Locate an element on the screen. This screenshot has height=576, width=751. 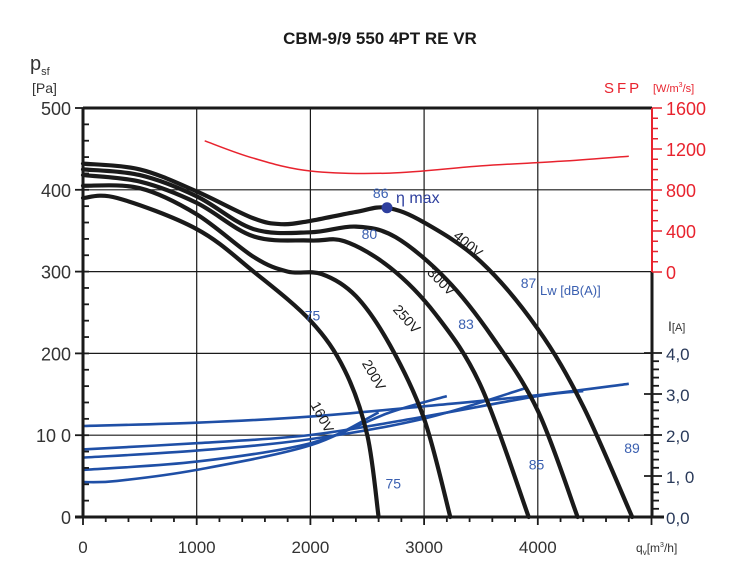
sfp-tick-label: 400 is located at coordinates (681, 232).